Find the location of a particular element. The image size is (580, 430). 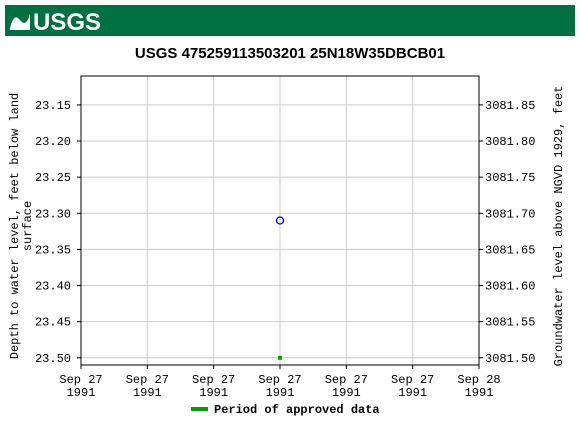

legend-label: Period of approved data is located at coordinates (297, 410).